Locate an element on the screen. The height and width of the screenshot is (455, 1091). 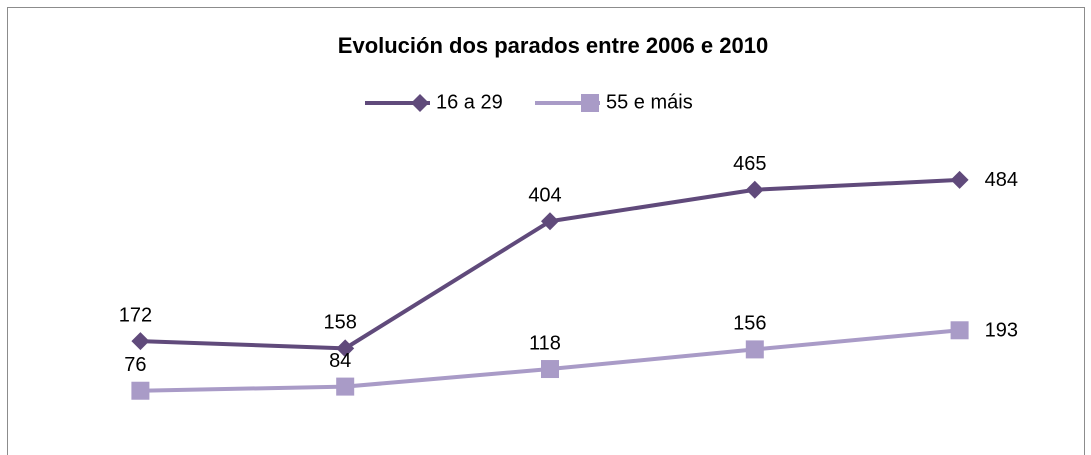
data-label: 465 is located at coordinates (749, 164).